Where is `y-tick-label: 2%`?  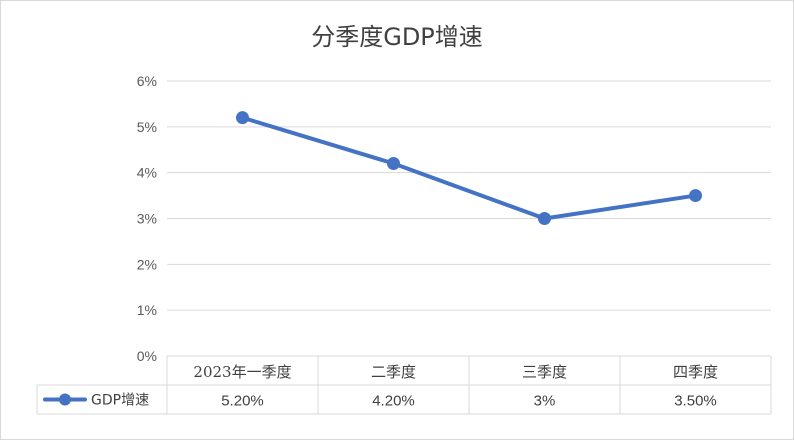 y-tick-label: 2% is located at coordinates (147, 264).